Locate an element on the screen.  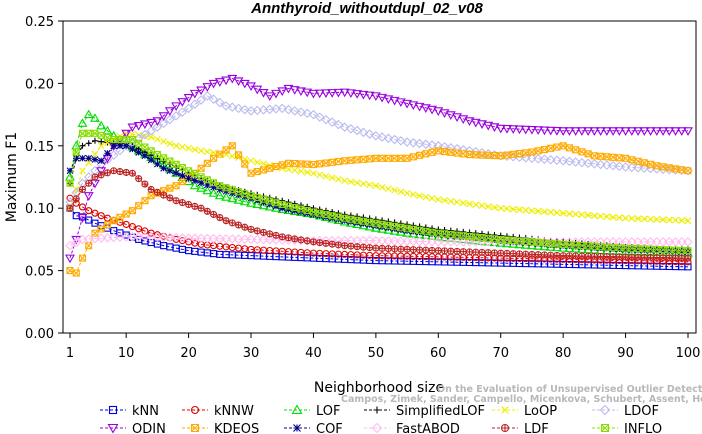
legend-marker-ldf is located at coordinates (505, 428).